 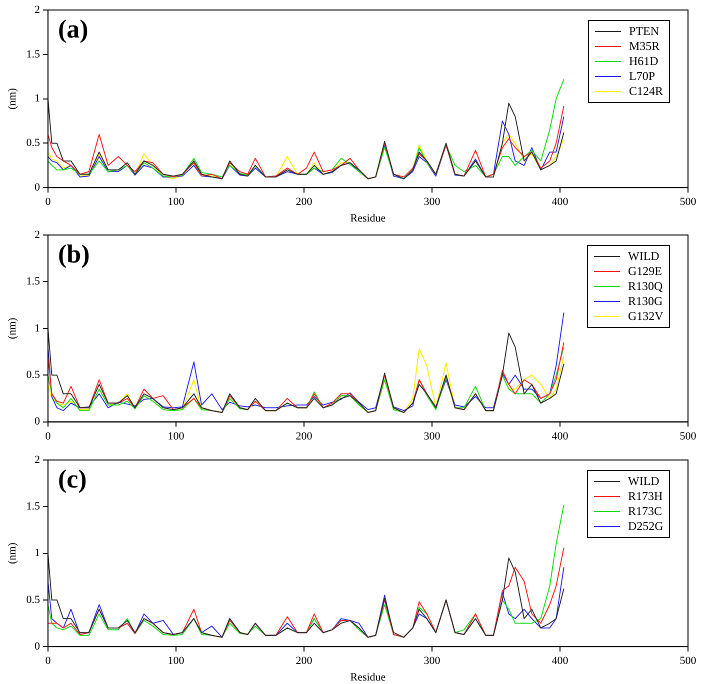 What do you see at coordinates (645, 511) in the screenshot?
I see `legend-label: R173C` at bounding box center [645, 511].